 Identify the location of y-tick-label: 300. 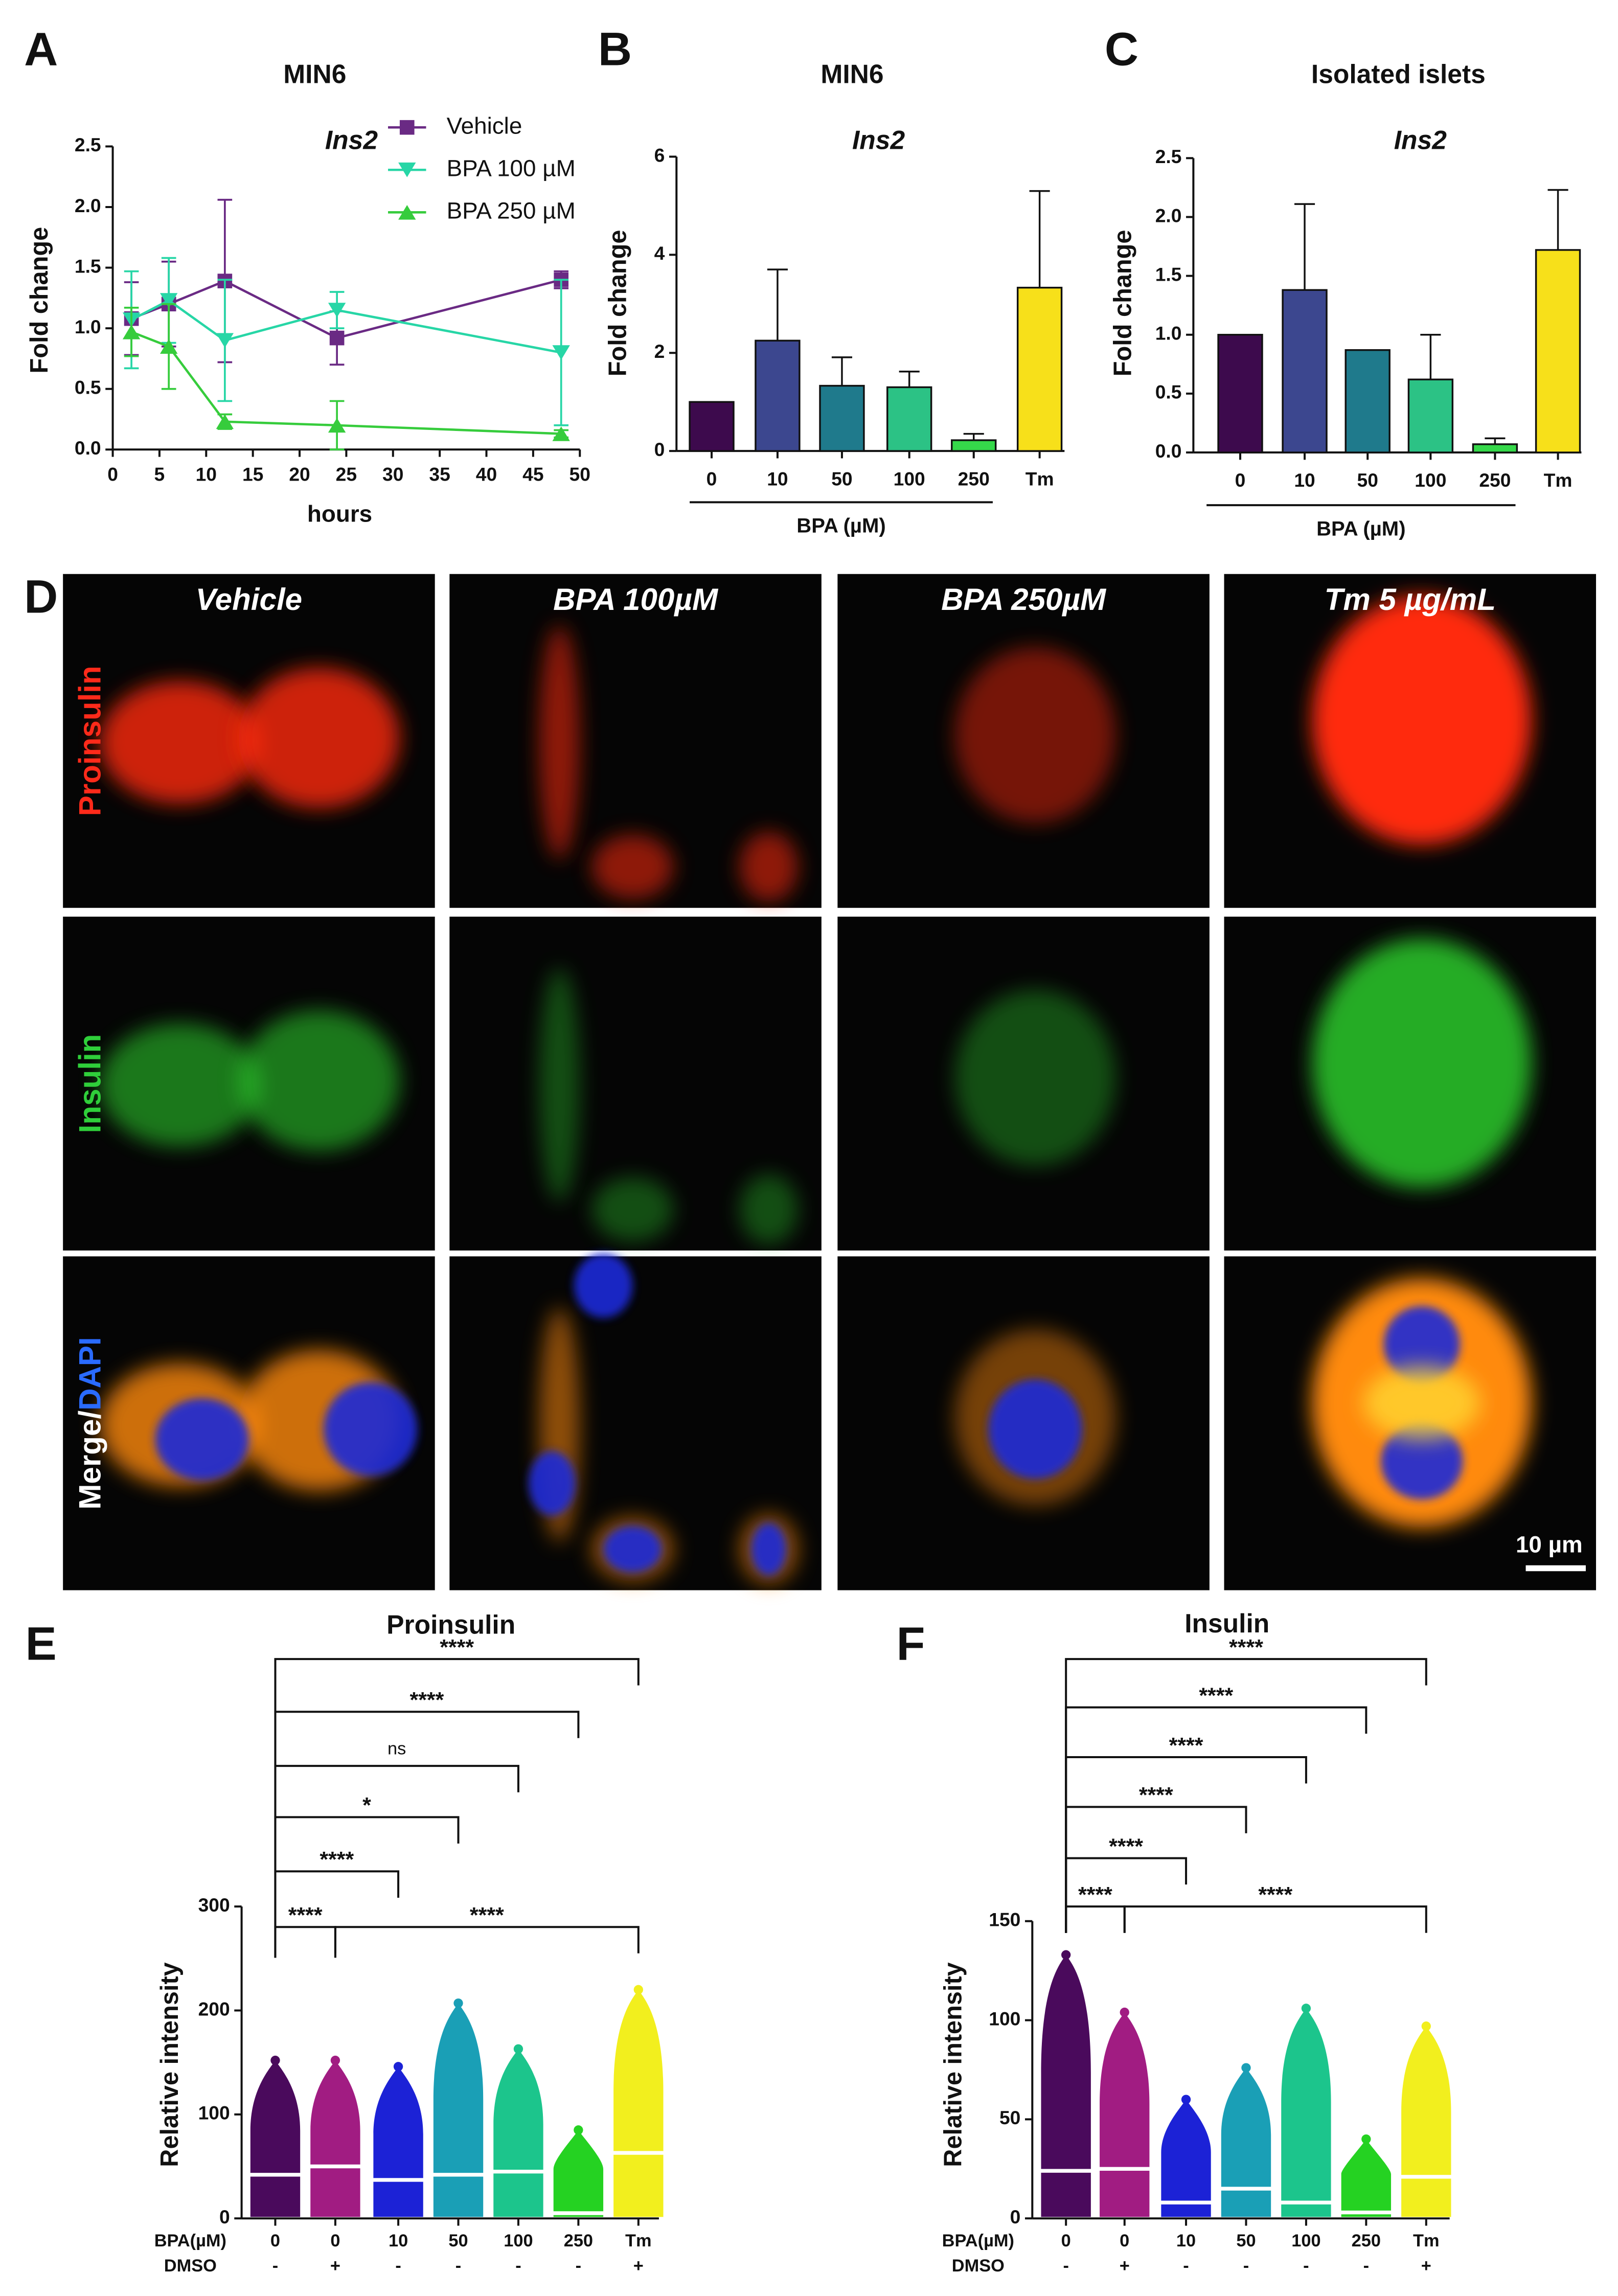
(214, 1905).